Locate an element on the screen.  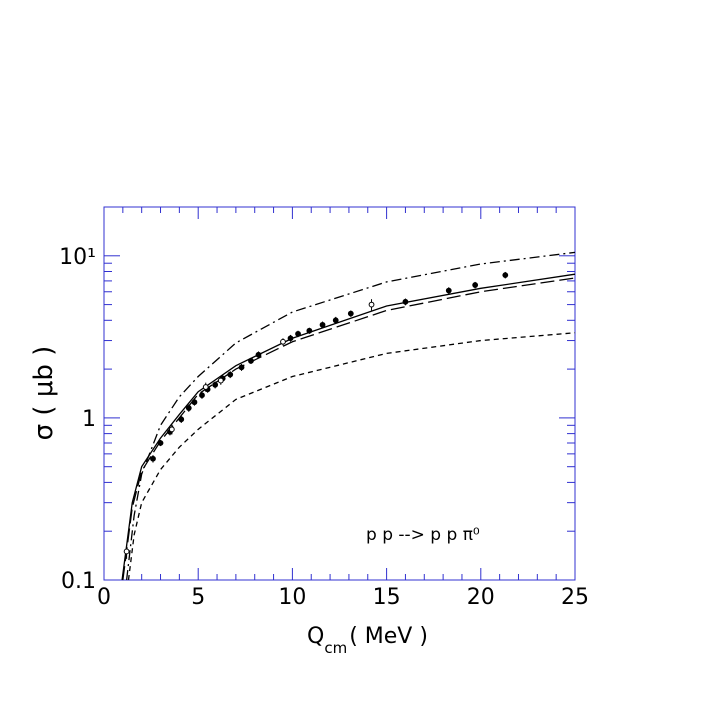
x-tick-label: 25 is located at coordinates (575, 597).